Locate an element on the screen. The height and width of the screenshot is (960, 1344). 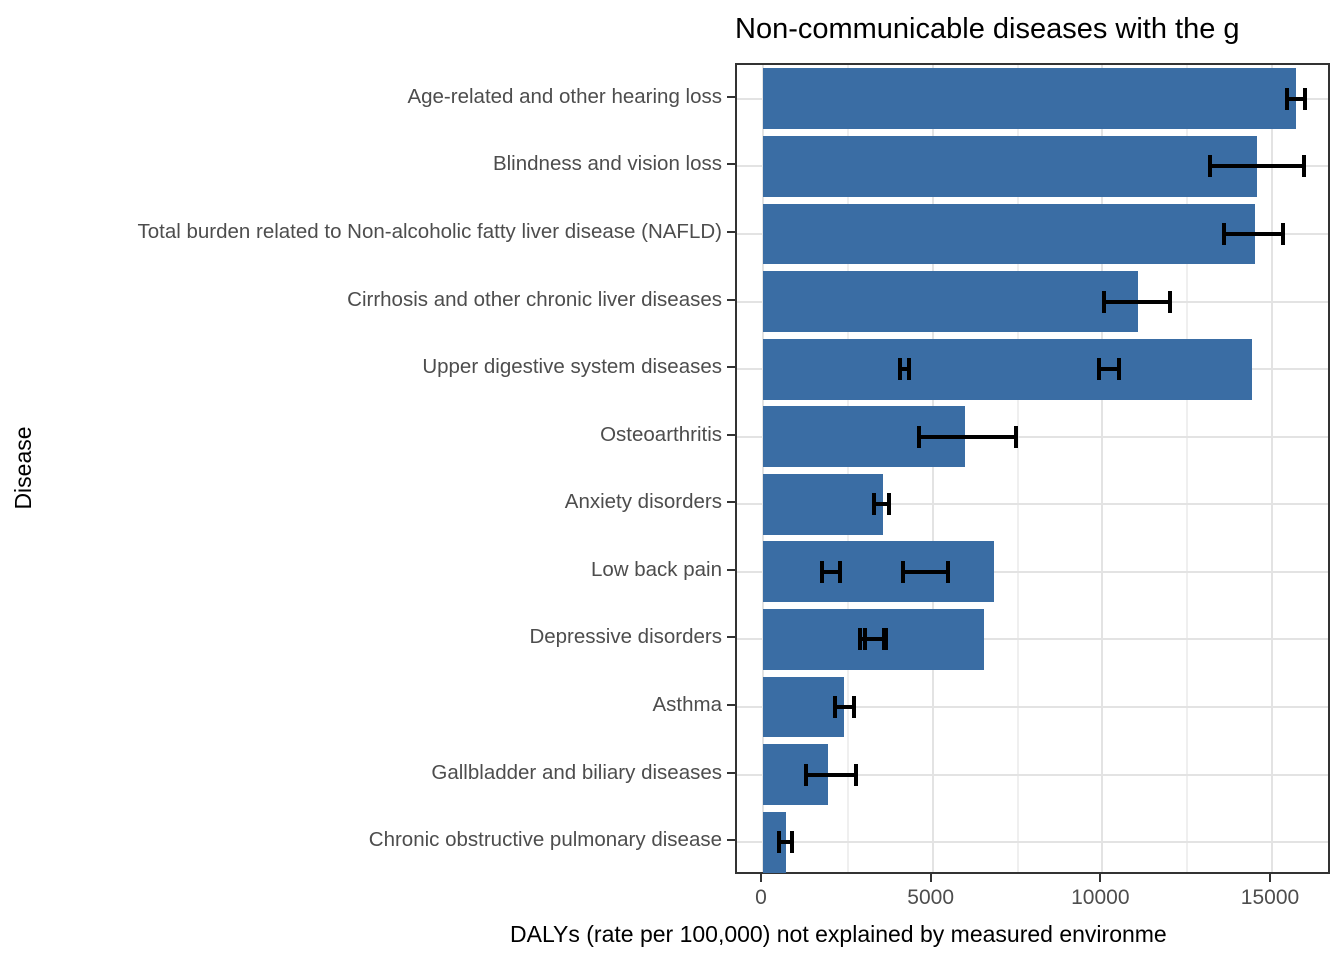
y-axis-category-label: Chronic obstructive pulmonary disease is located at coordinates (545, 840).